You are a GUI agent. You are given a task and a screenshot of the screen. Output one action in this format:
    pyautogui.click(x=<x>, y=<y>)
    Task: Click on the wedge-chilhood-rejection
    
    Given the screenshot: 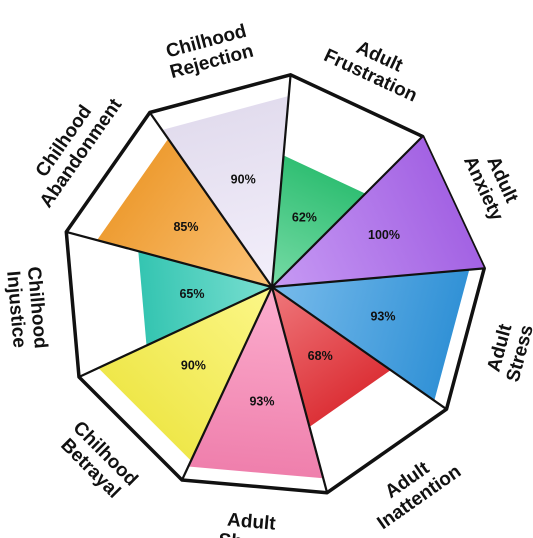 What is the action you would take?
    pyautogui.click(x=225, y=191)
    